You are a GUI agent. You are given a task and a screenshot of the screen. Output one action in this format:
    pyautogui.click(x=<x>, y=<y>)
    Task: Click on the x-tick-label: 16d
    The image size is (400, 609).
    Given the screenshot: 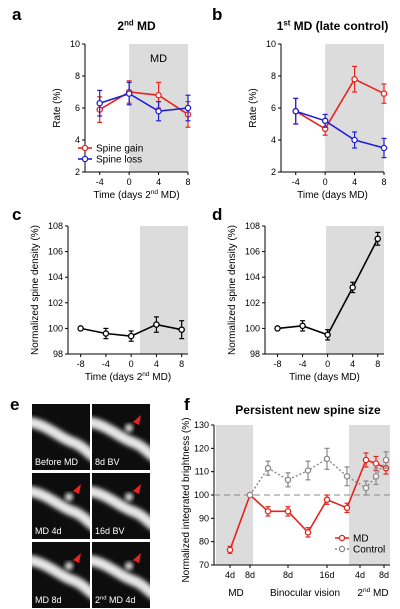 What is the action you would take?
    pyautogui.click(x=326, y=575)
    